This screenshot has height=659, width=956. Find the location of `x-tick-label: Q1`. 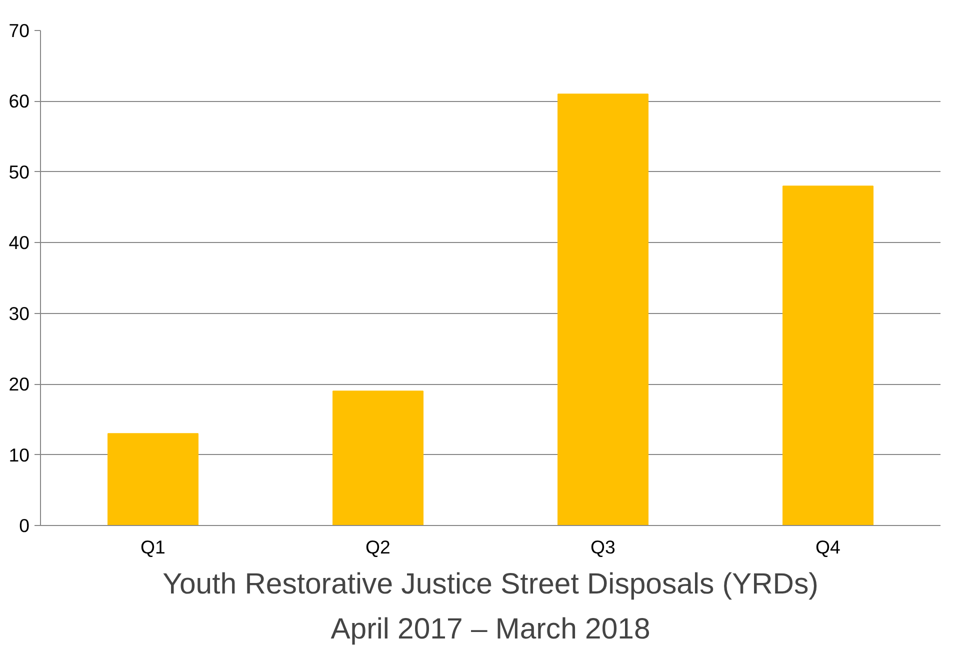

x-tick-label: Q1 is located at coordinates (153, 547).